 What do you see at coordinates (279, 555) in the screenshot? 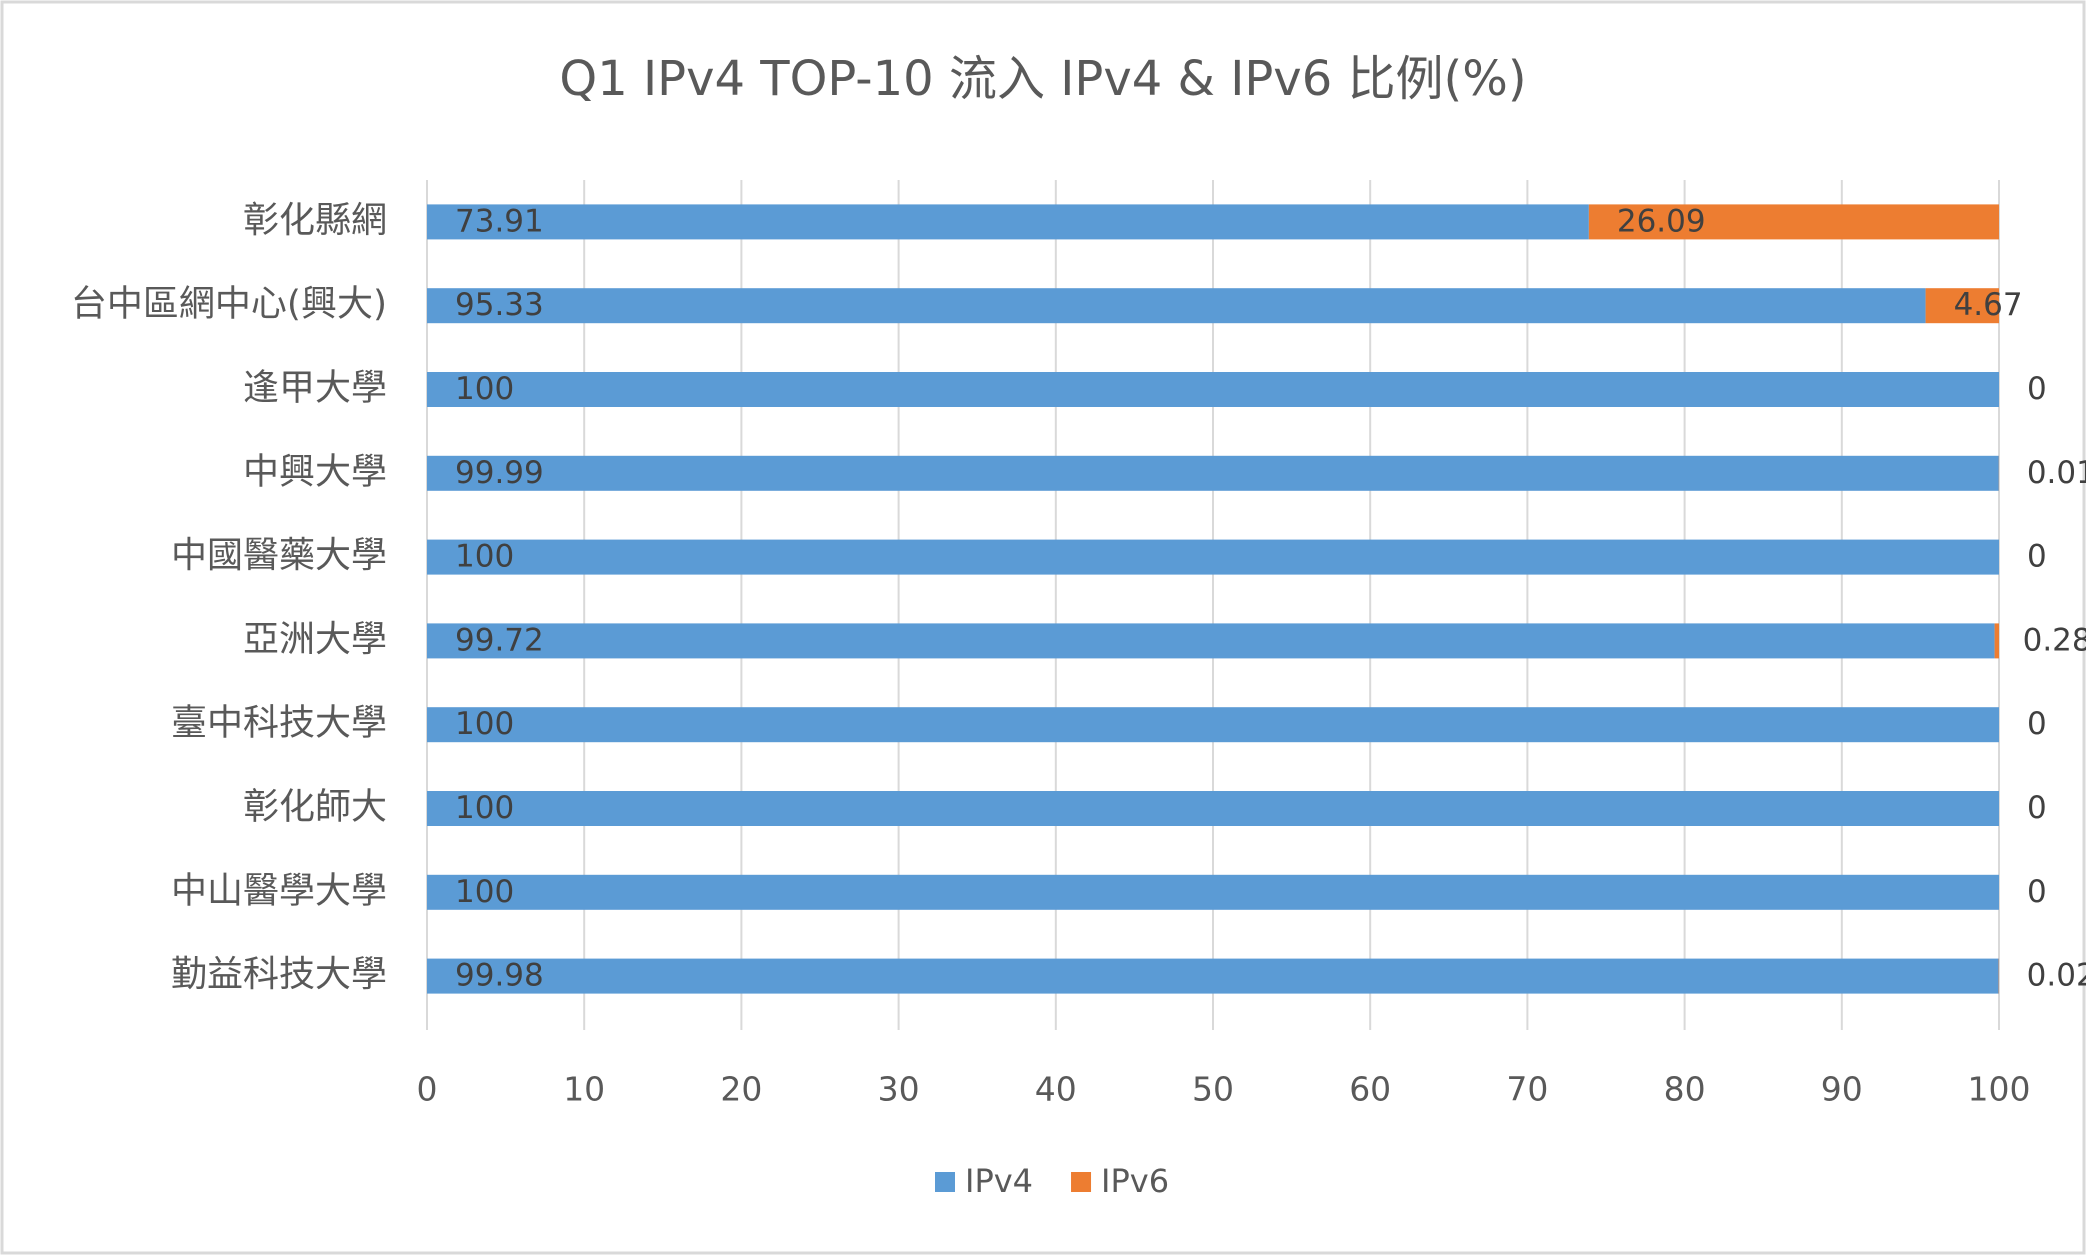
I see `y-tick-label: 中國醫藥大學` at bounding box center [279, 555].